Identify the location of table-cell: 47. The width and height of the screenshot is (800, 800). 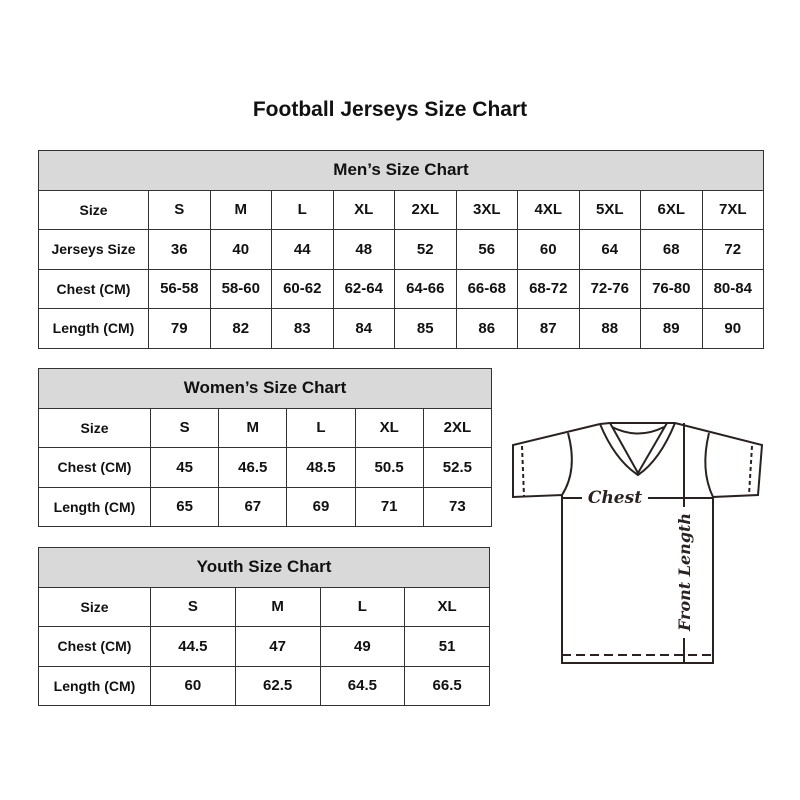
(277, 646).